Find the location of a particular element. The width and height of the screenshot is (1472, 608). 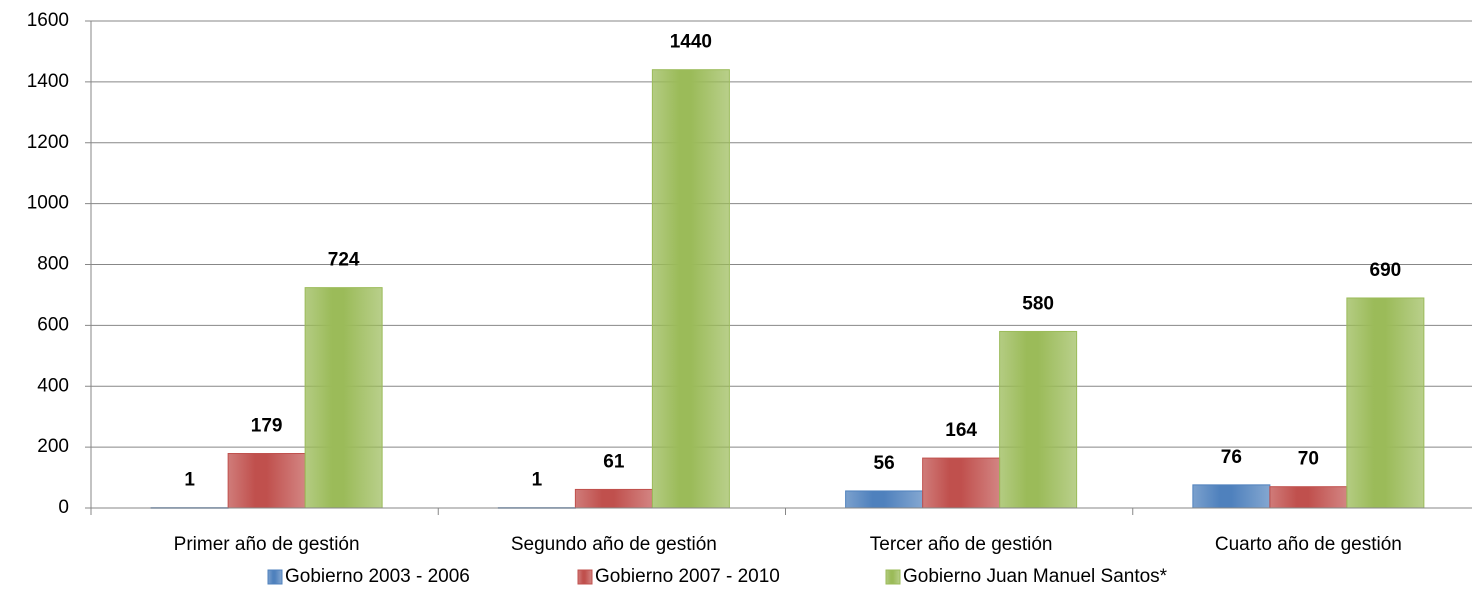

data-label: 690 is located at coordinates (1386, 270).